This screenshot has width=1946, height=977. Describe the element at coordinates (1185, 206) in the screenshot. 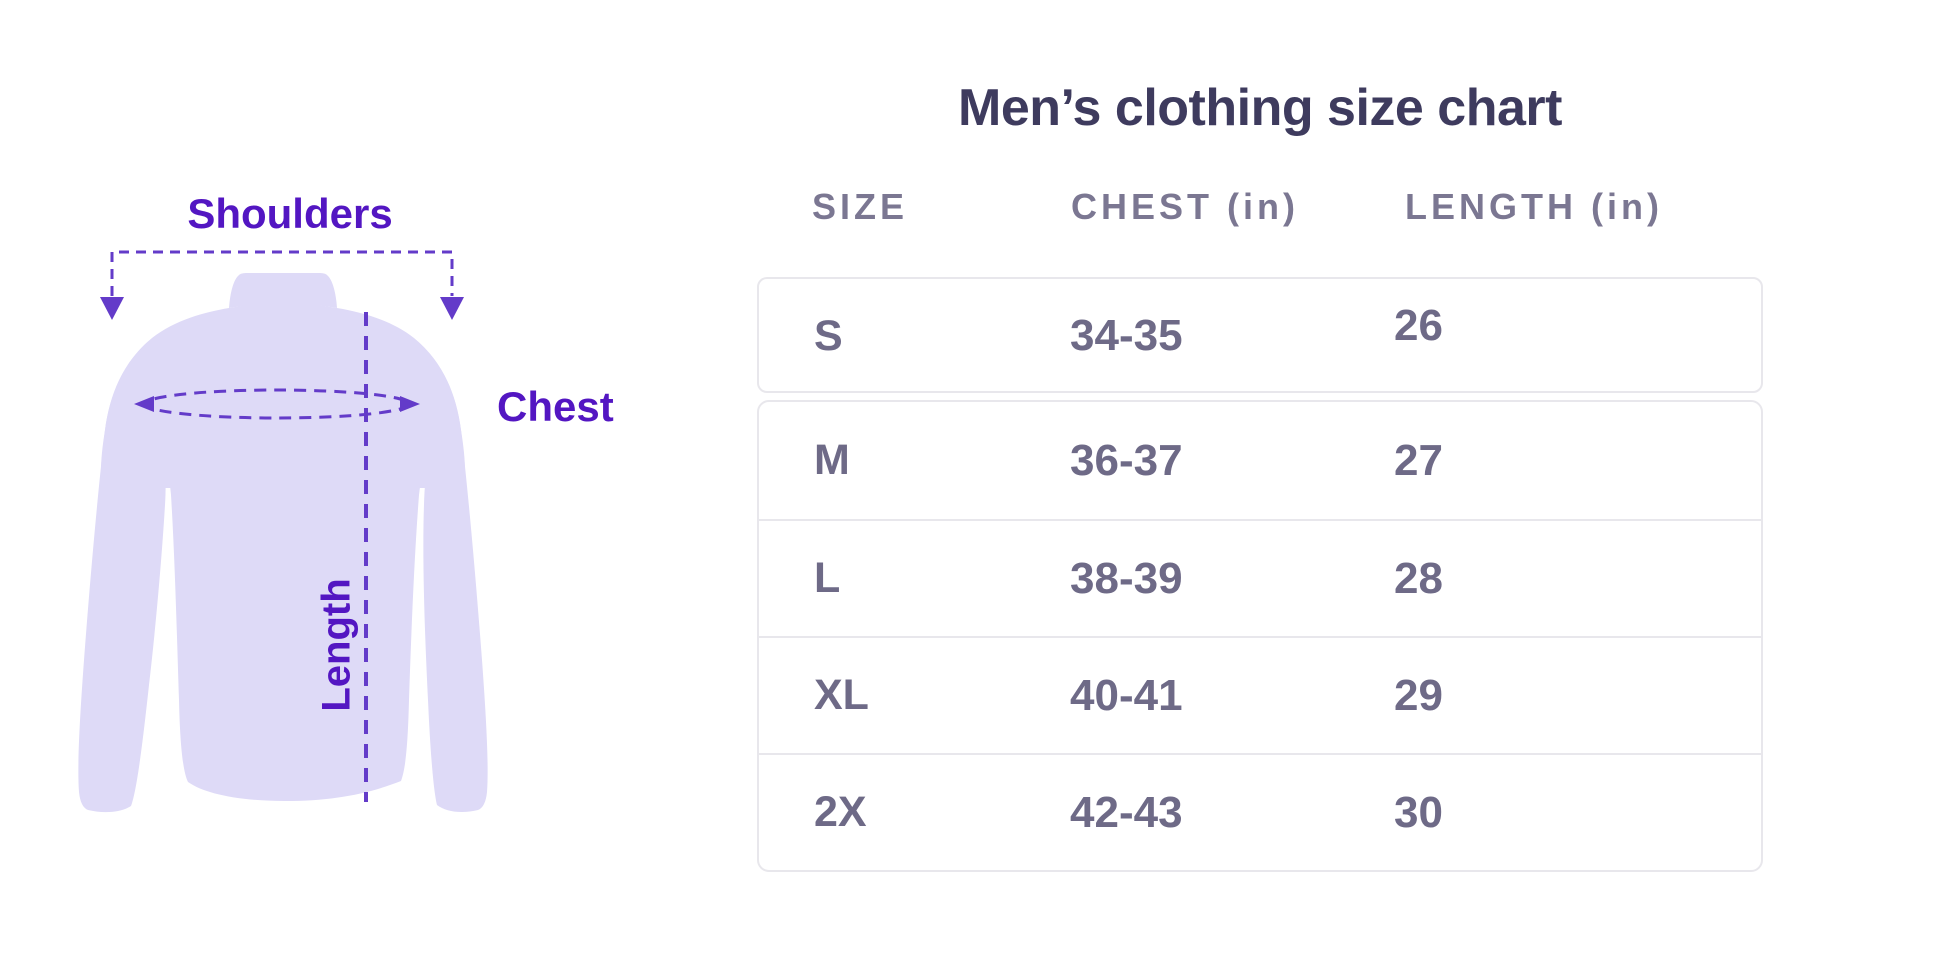

I see `column-header-chest: CHEST (in)` at that location.